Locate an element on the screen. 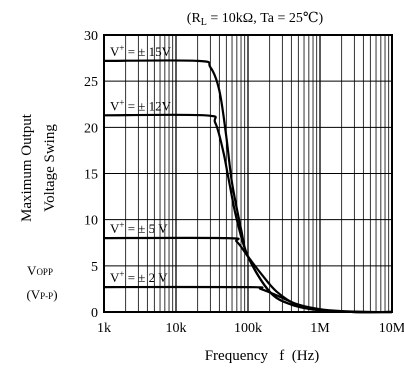  y-unit-label-1: VOPP is located at coordinates (40, 270).